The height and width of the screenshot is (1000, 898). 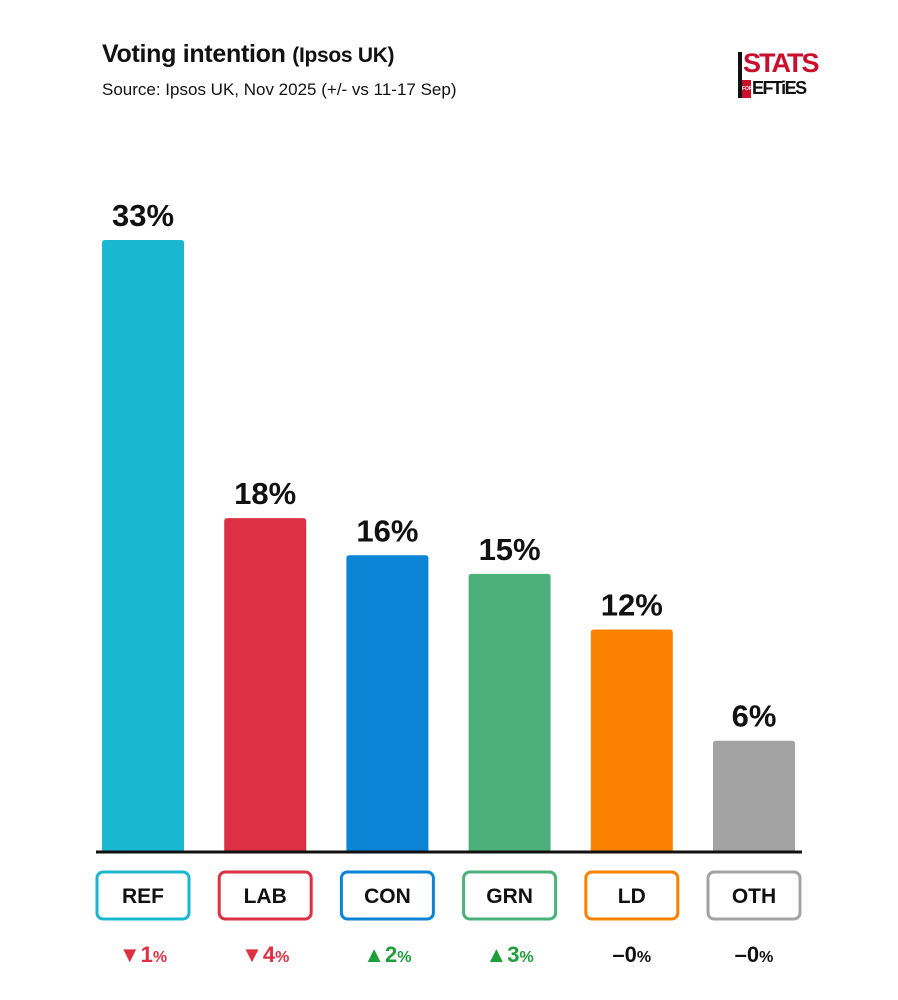 I want to click on chart-title: Voting intention (Ipsos UK), so click(x=248, y=54).